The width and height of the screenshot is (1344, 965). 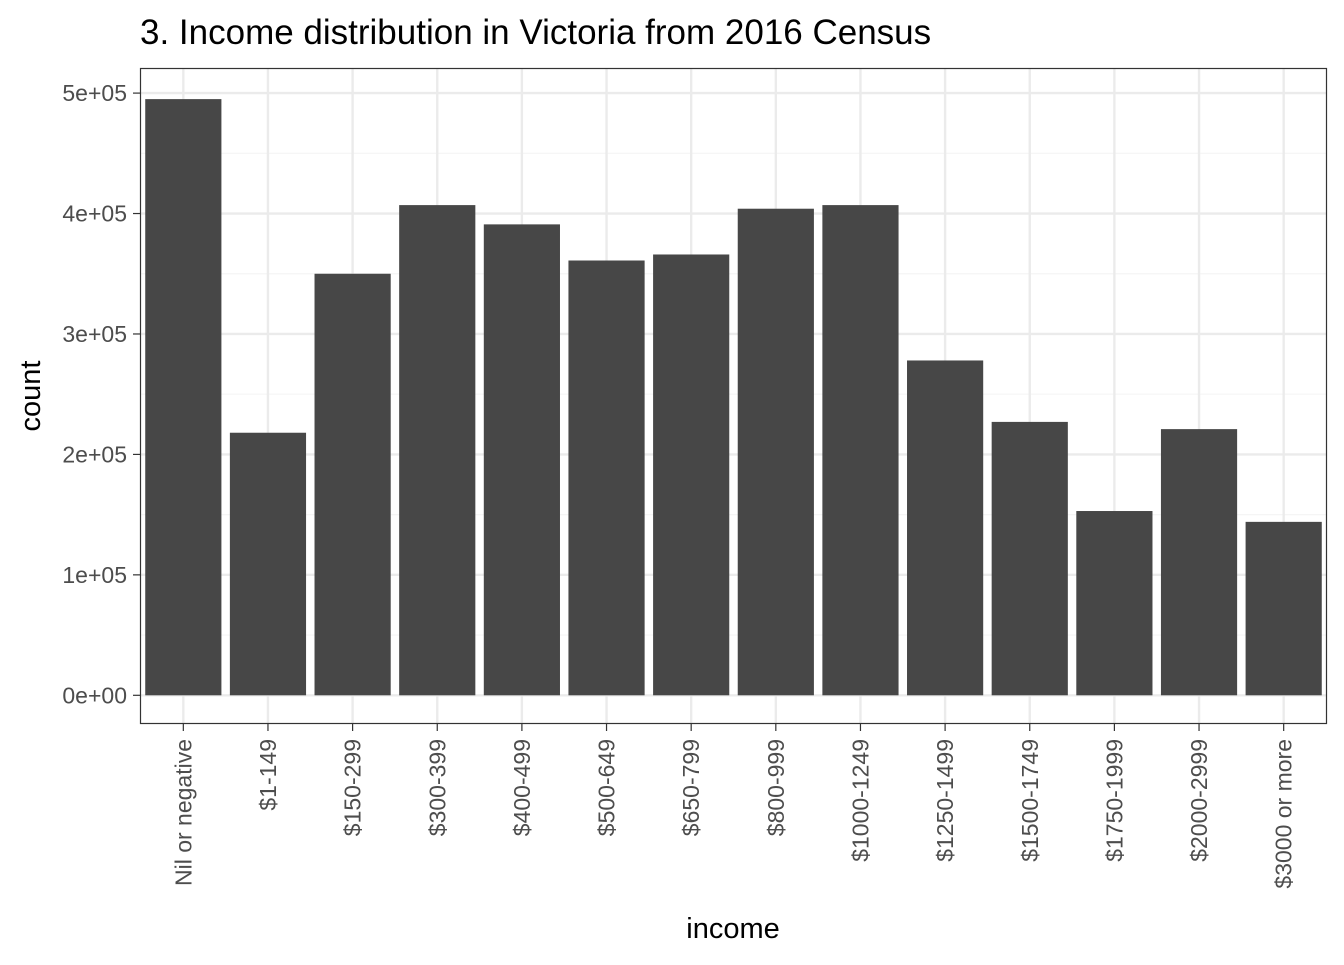 What do you see at coordinates (733, 929) in the screenshot?
I see `x-axis-label: income` at bounding box center [733, 929].